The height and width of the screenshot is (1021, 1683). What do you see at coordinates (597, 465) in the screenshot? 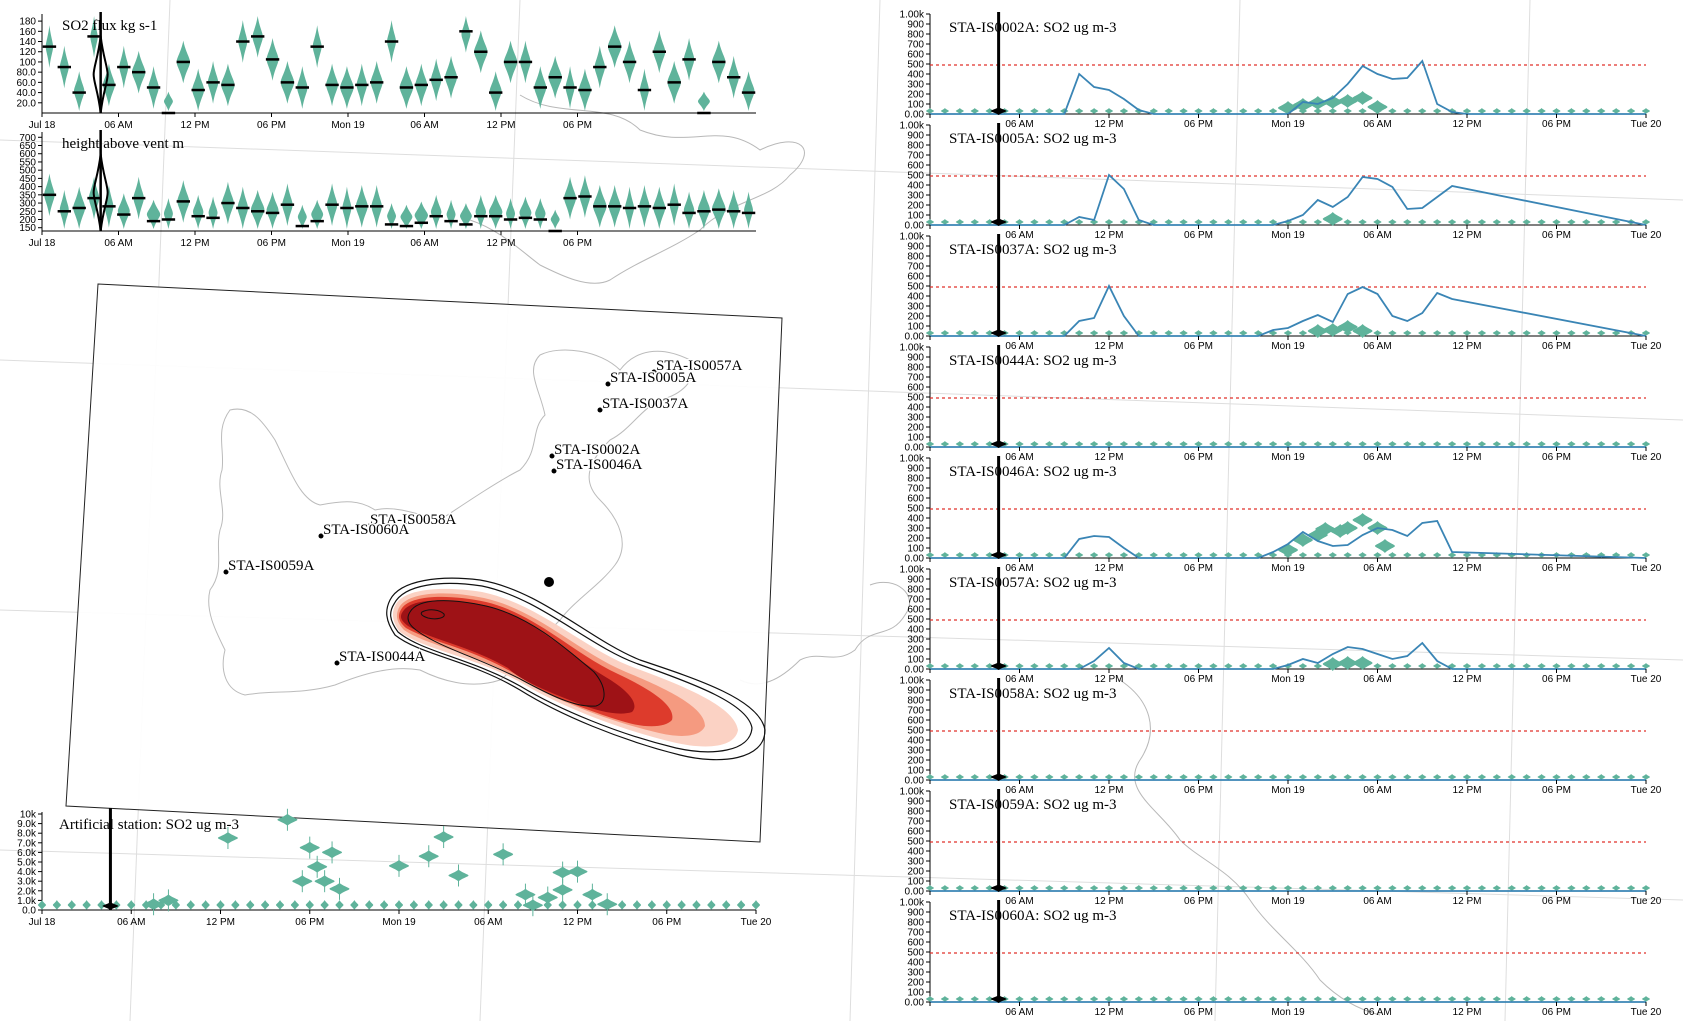
I see `station-marker-sta-is0046a: STA-IS0046A` at bounding box center [597, 465].